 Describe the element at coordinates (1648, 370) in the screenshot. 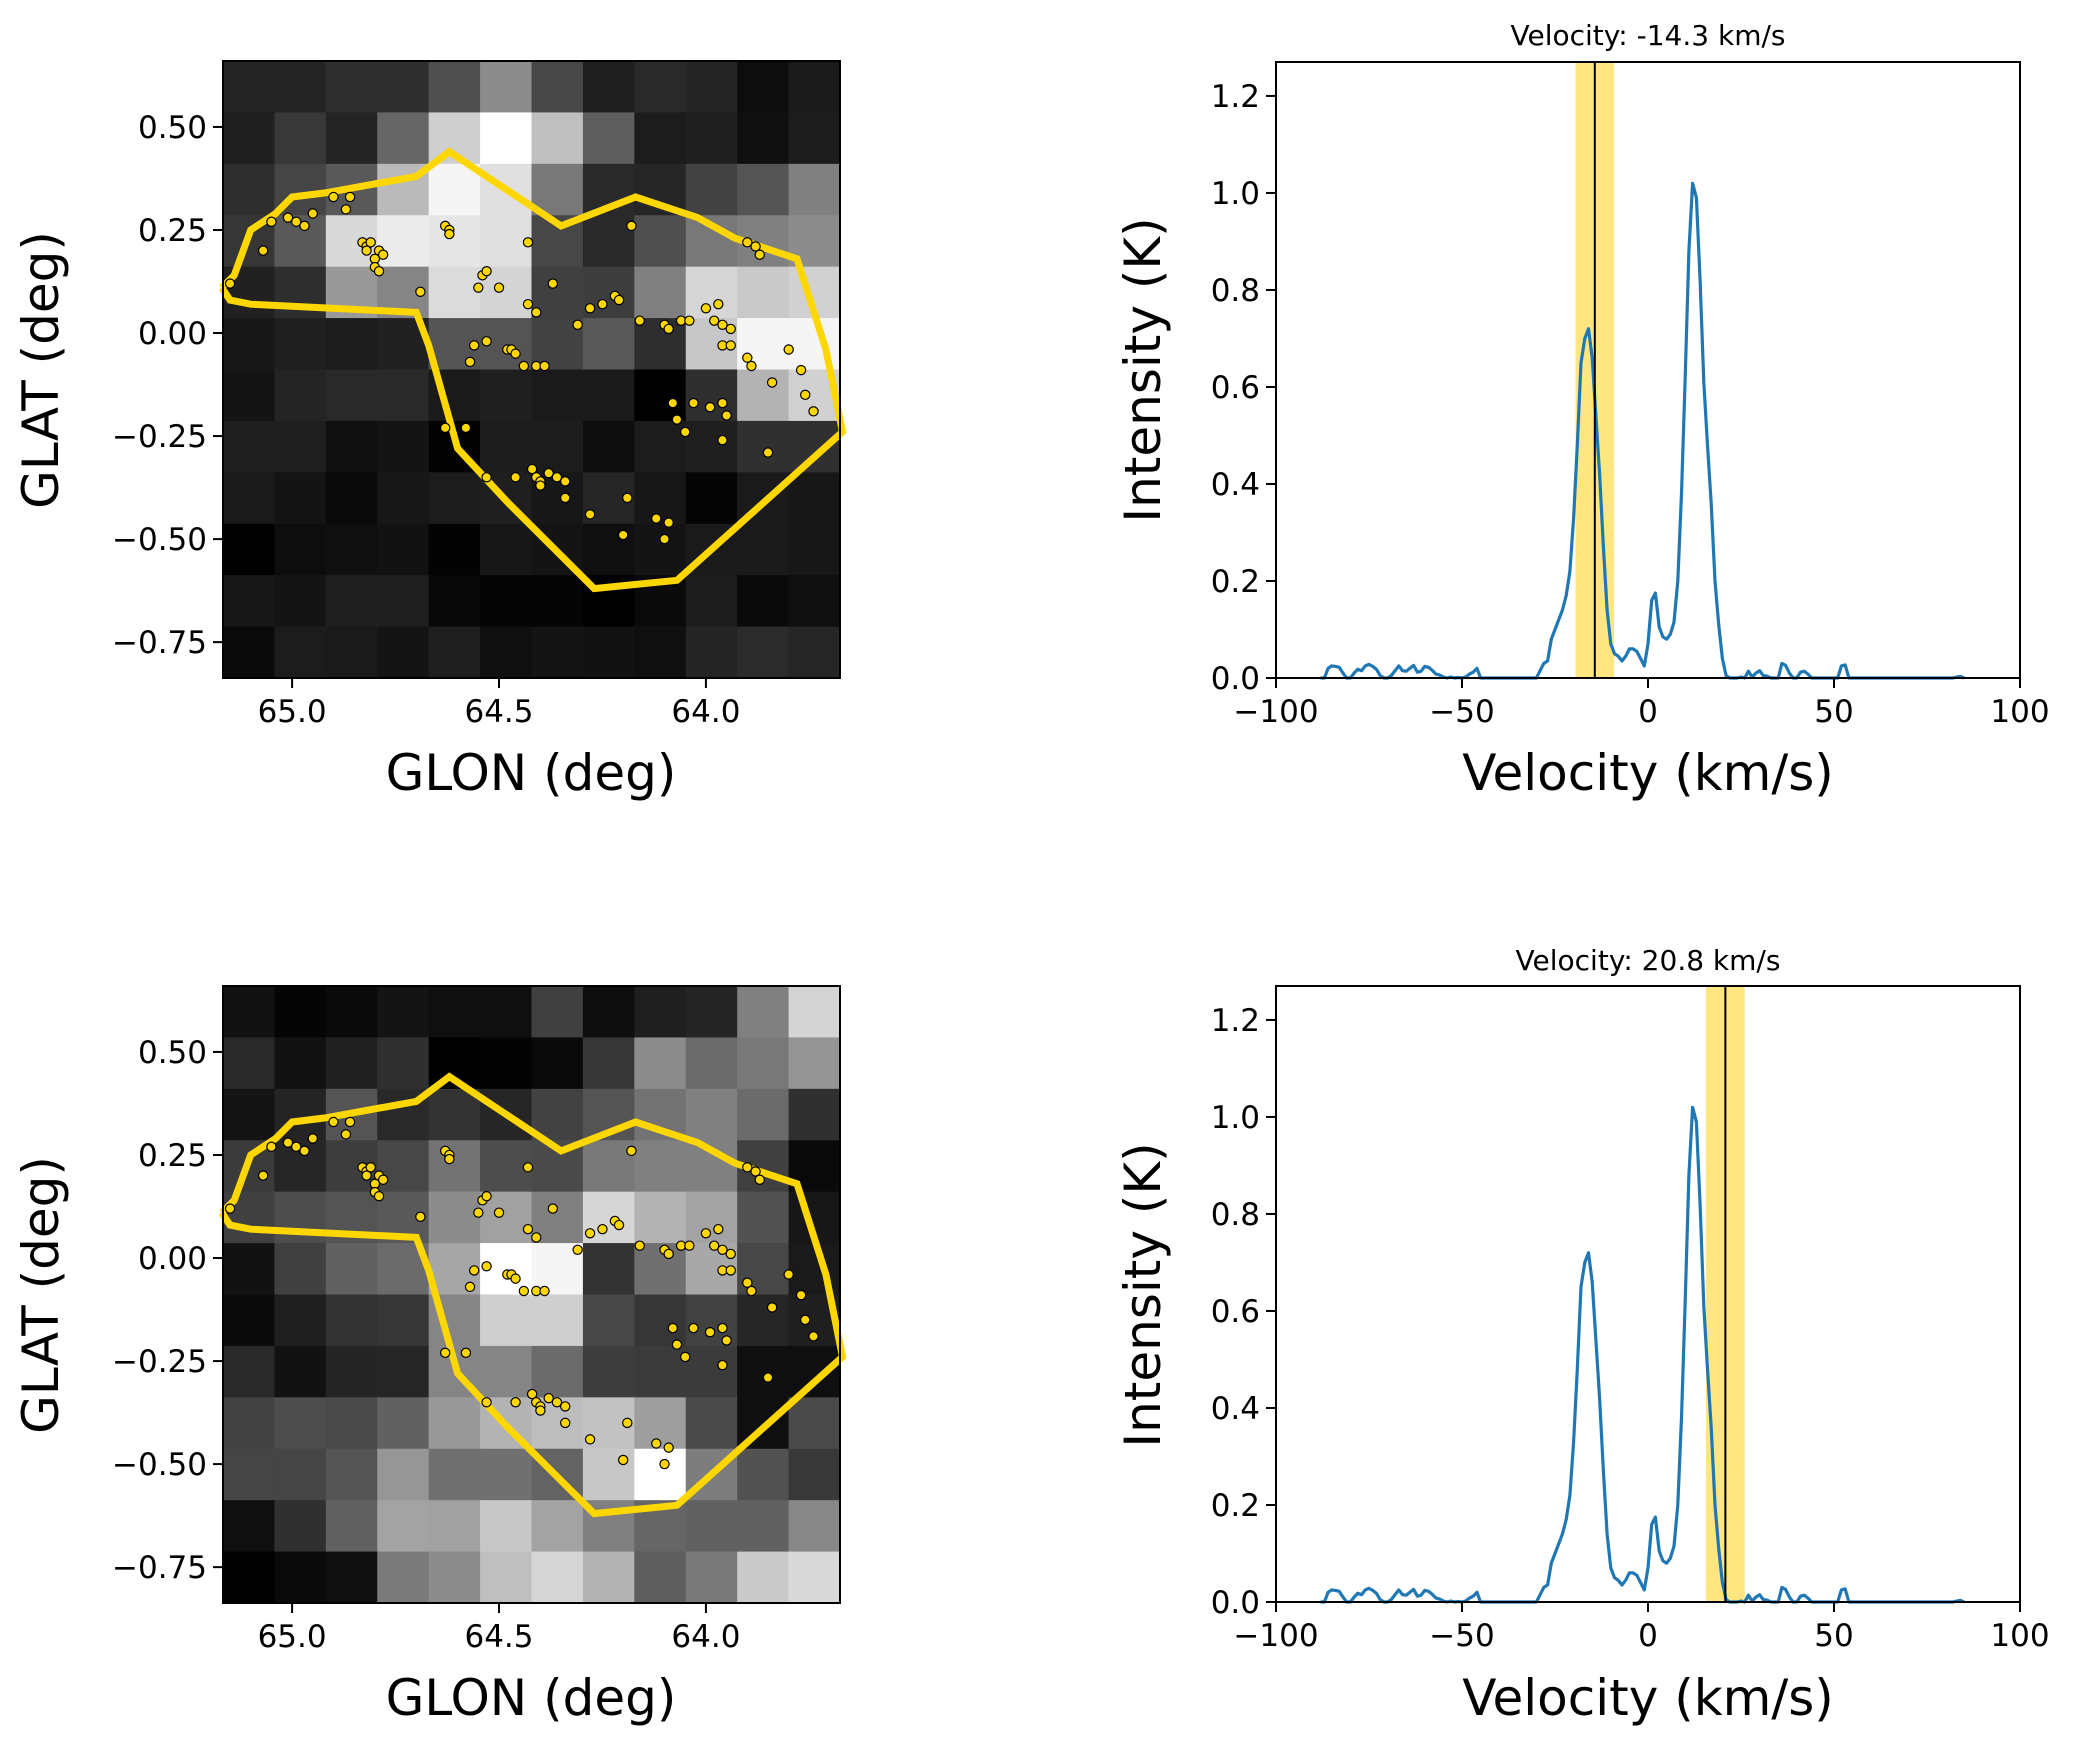

I see `spectrum-frame` at that location.